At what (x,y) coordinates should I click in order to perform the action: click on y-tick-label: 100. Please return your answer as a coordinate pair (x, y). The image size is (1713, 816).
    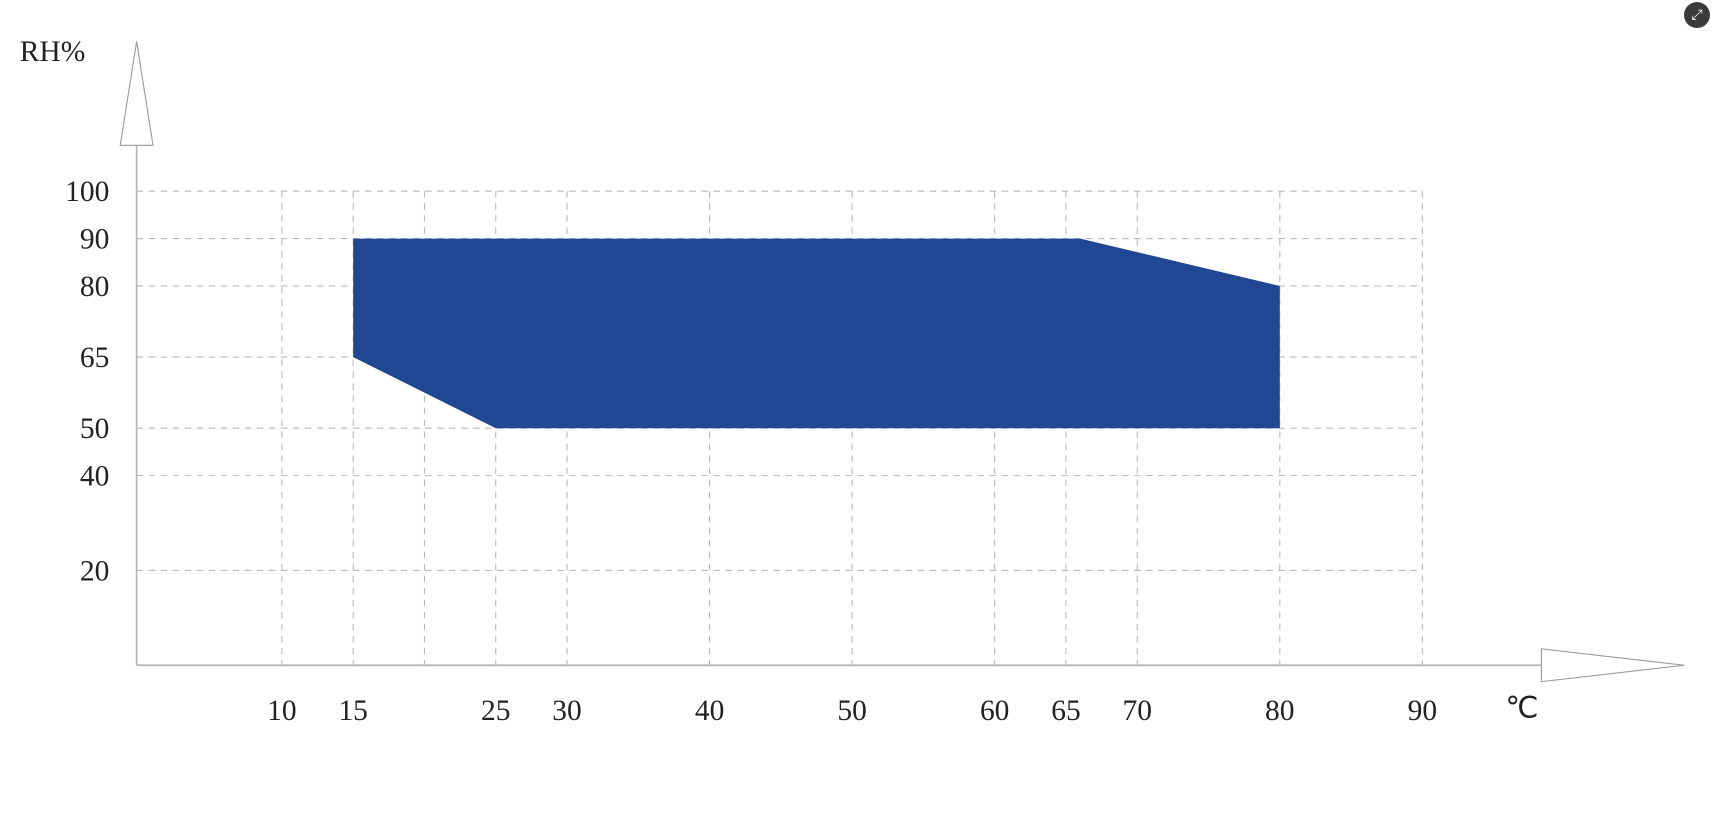
    Looking at the image, I should click on (87, 192).